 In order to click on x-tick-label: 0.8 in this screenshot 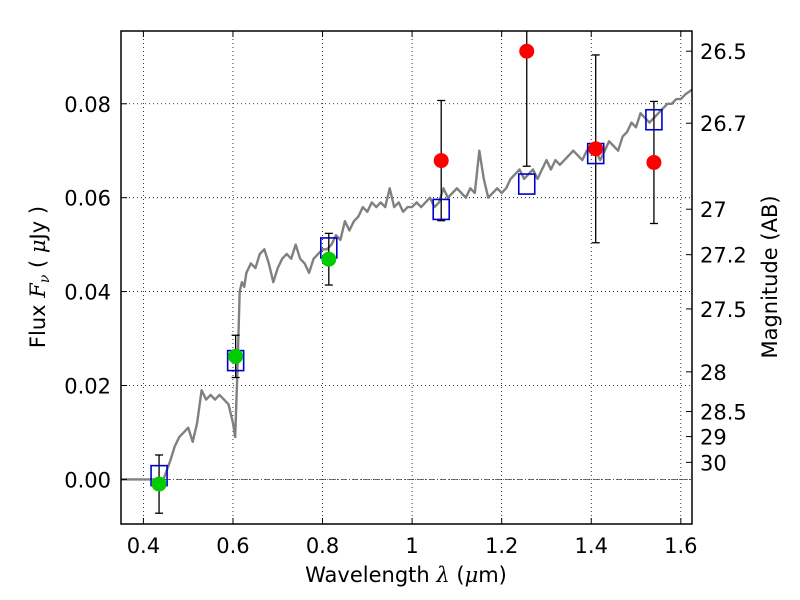, I will do `click(322, 546)`.